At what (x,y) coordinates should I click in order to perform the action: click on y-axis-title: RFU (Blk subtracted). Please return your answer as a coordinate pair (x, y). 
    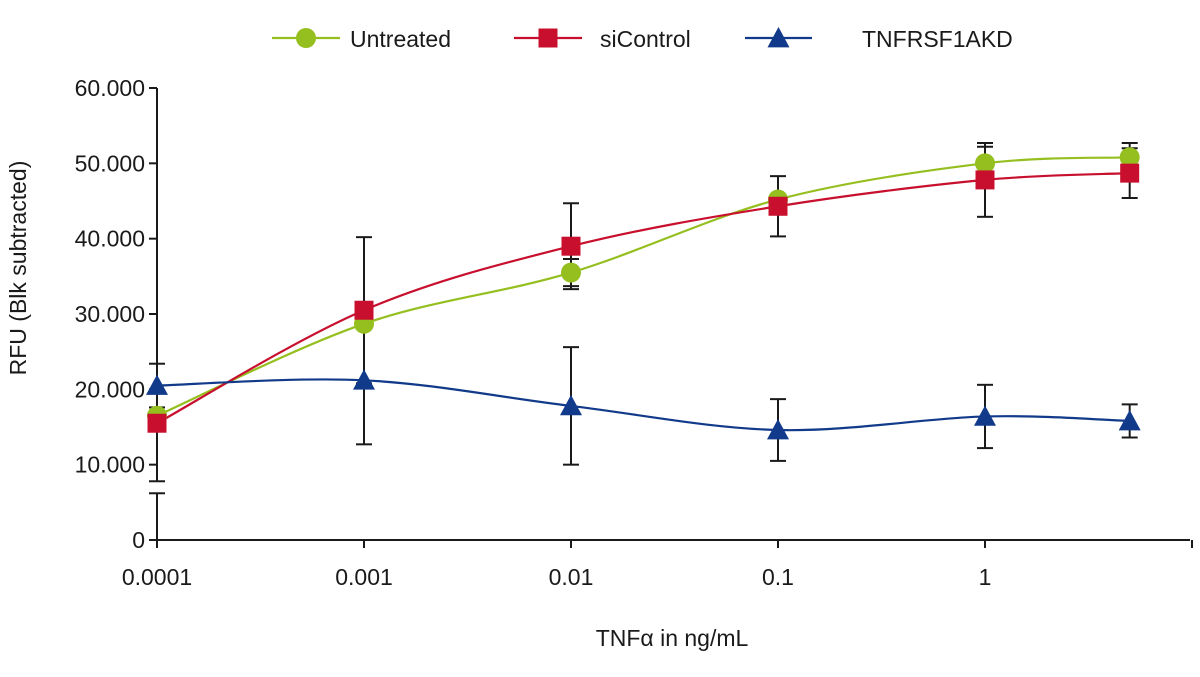
    Looking at the image, I should click on (18, 268).